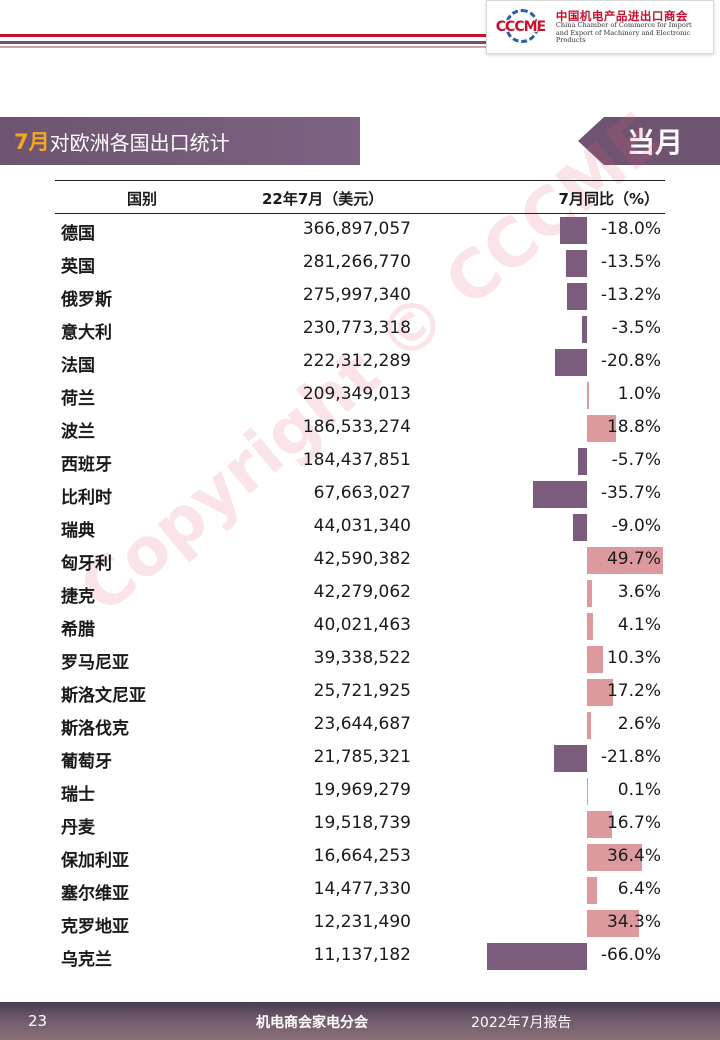  I want to click on export-value: 42,590,382, so click(362, 559).